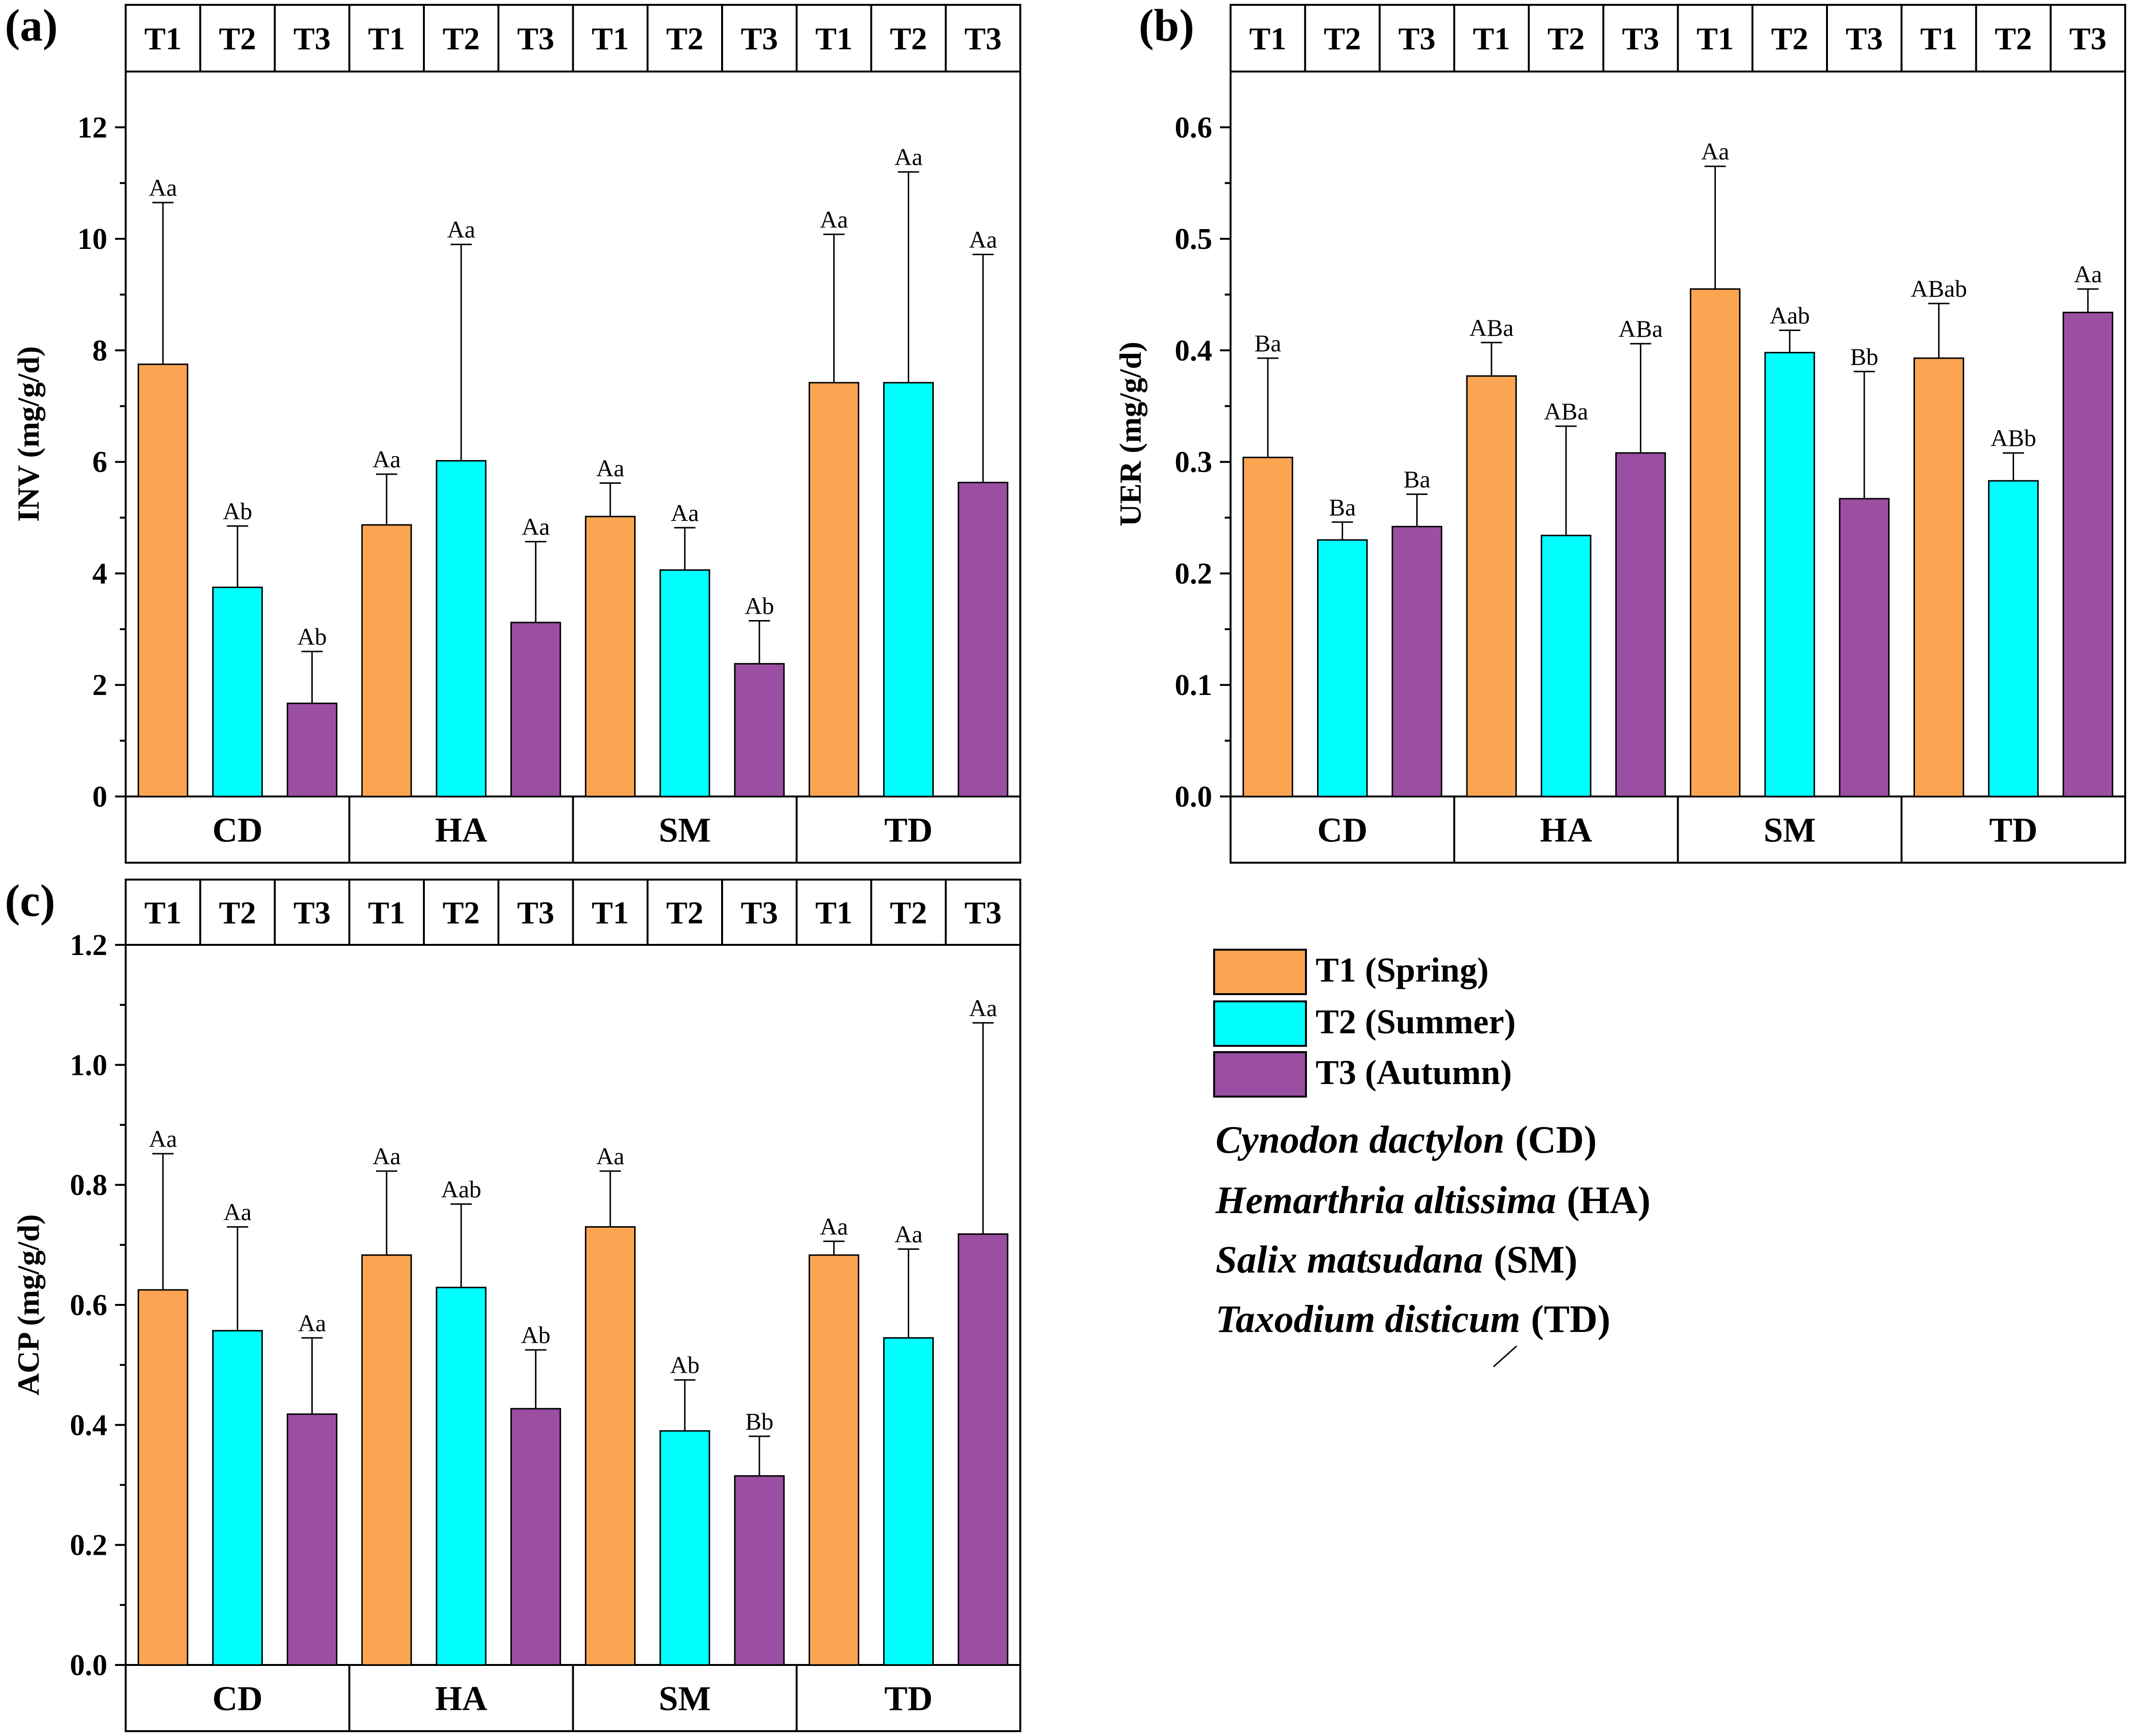 Image resolution: width=2131 pixels, height=1736 pixels. I want to click on y-tick-label: 0.8, so click(89, 1185).